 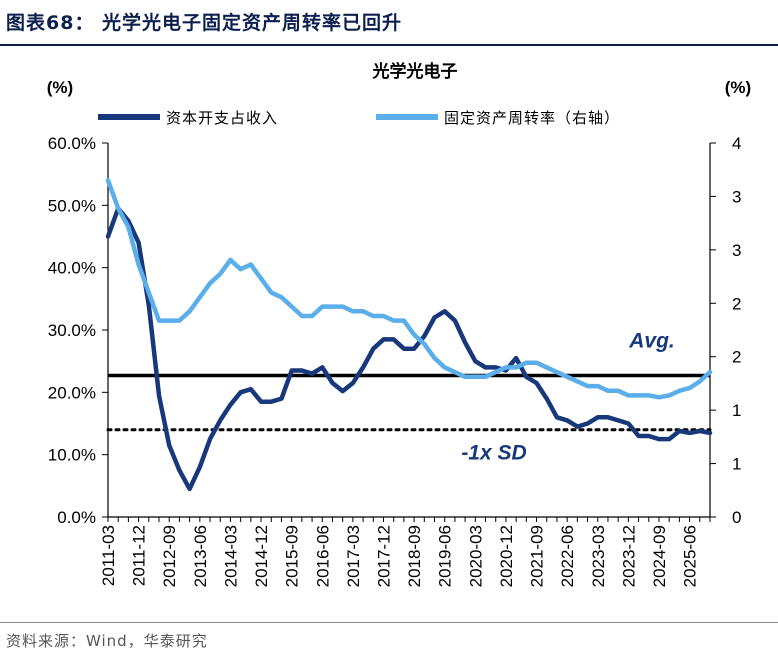 What do you see at coordinates (493, 453) in the screenshot?
I see `minus-1sd-label: -1x SD` at bounding box center [493, 453].